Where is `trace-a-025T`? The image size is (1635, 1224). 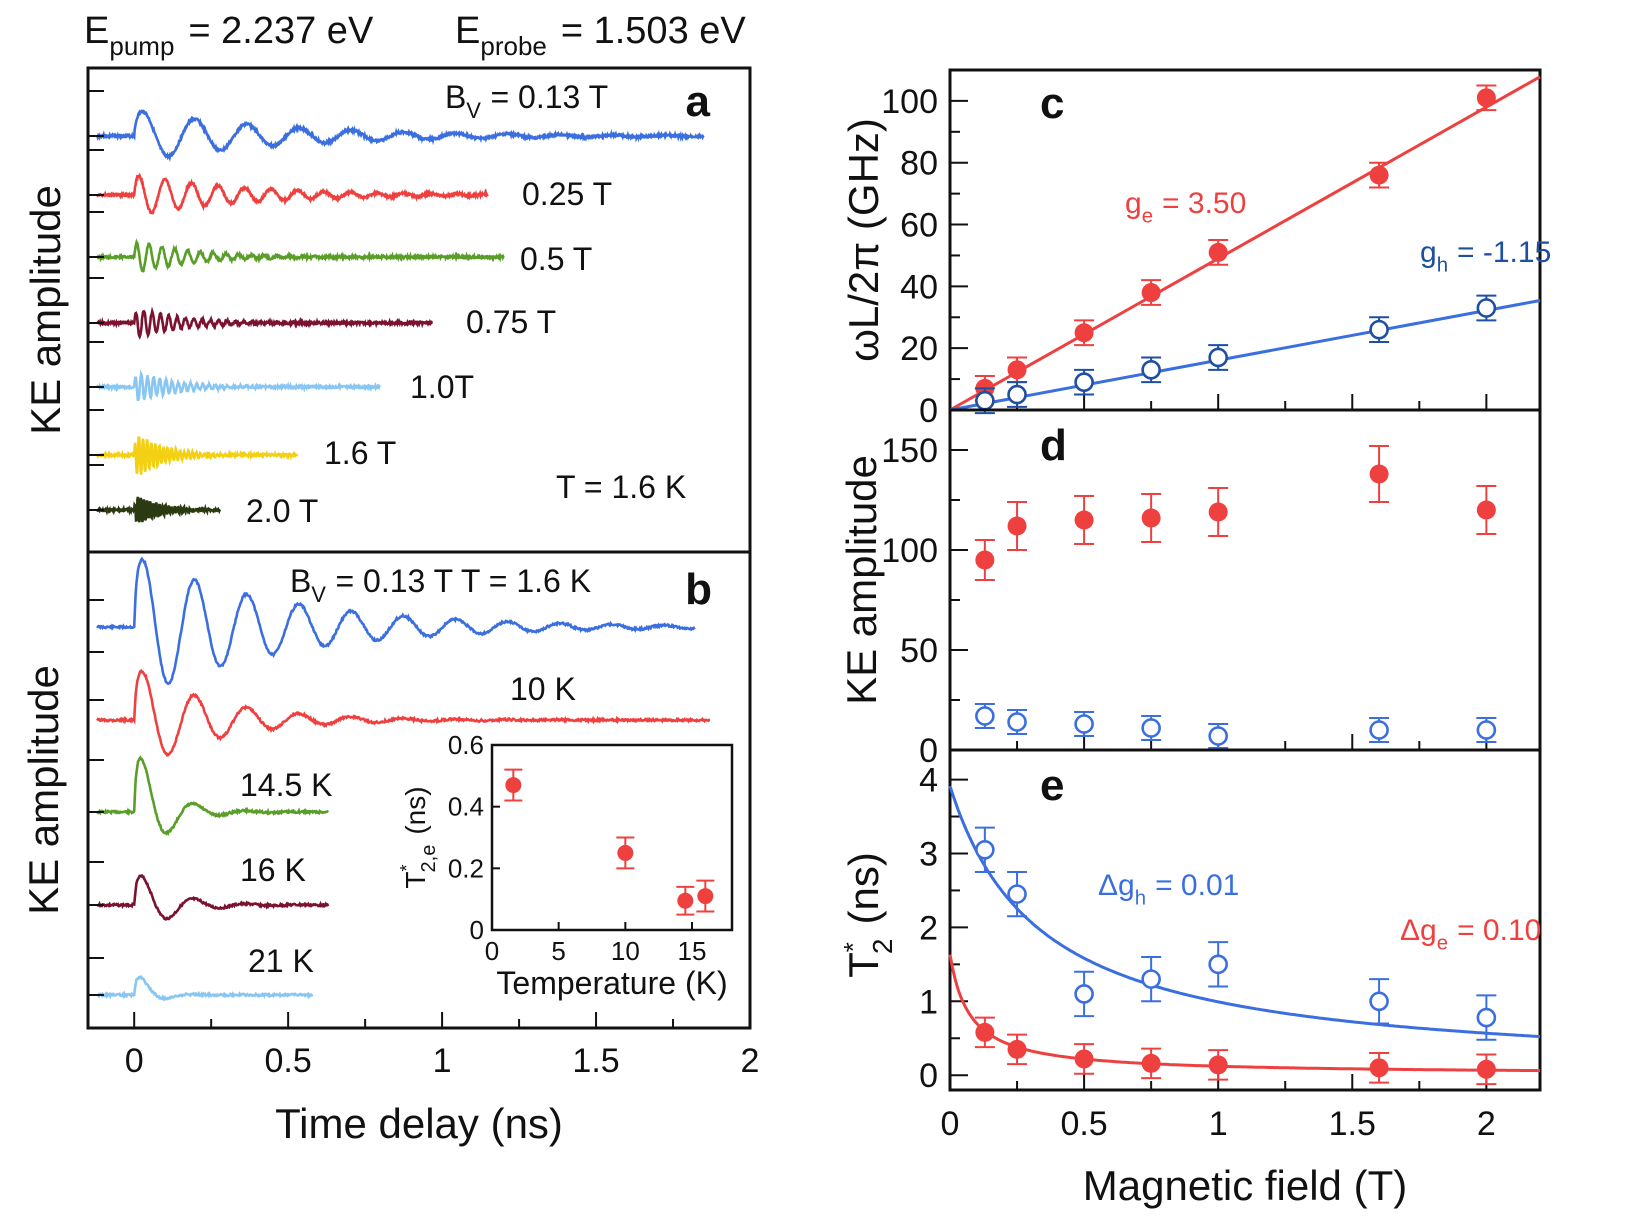
trace-a-025T is located at coordinates (292, 193).